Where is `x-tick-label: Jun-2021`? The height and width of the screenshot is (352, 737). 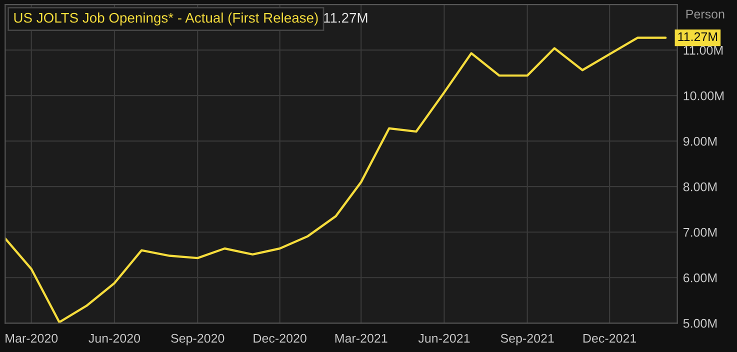
x-tick-label: Jun-2021 is located at coordinates (444, 338).